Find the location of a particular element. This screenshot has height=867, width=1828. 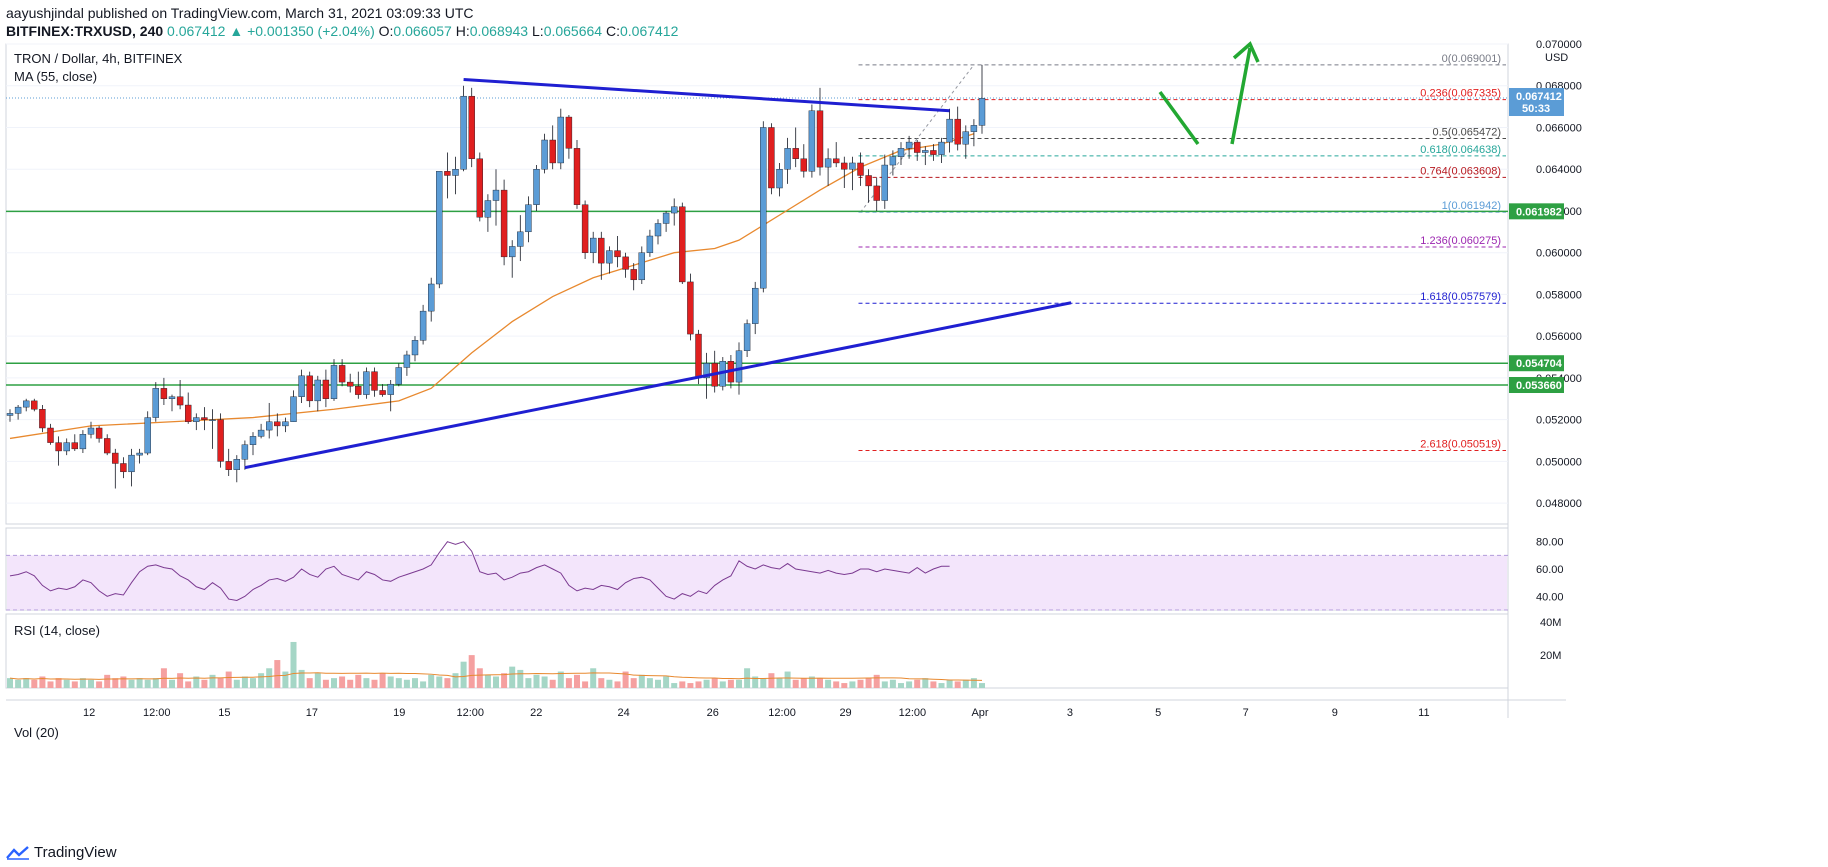

projection-arrows is located at coordinates (1209, 93).